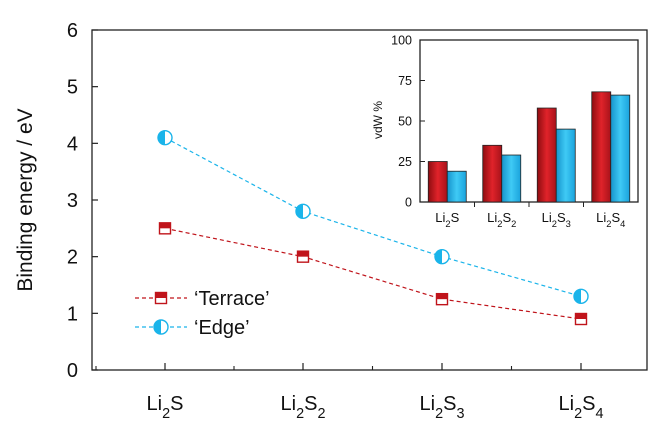 This screenshot has width=669, height=424. What do you see at coordinates (72, 88) in the screenshot?
I see `main-y-tick-label: 5` at bounding box center [72, 88].